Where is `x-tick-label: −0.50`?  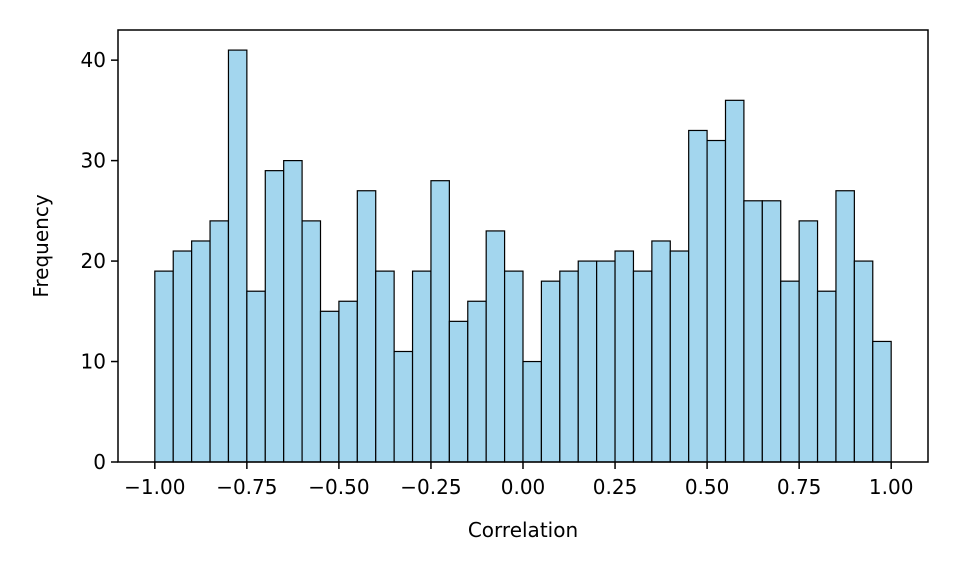
x-tick-label: −0.50 is located at coordinates (338, 487).